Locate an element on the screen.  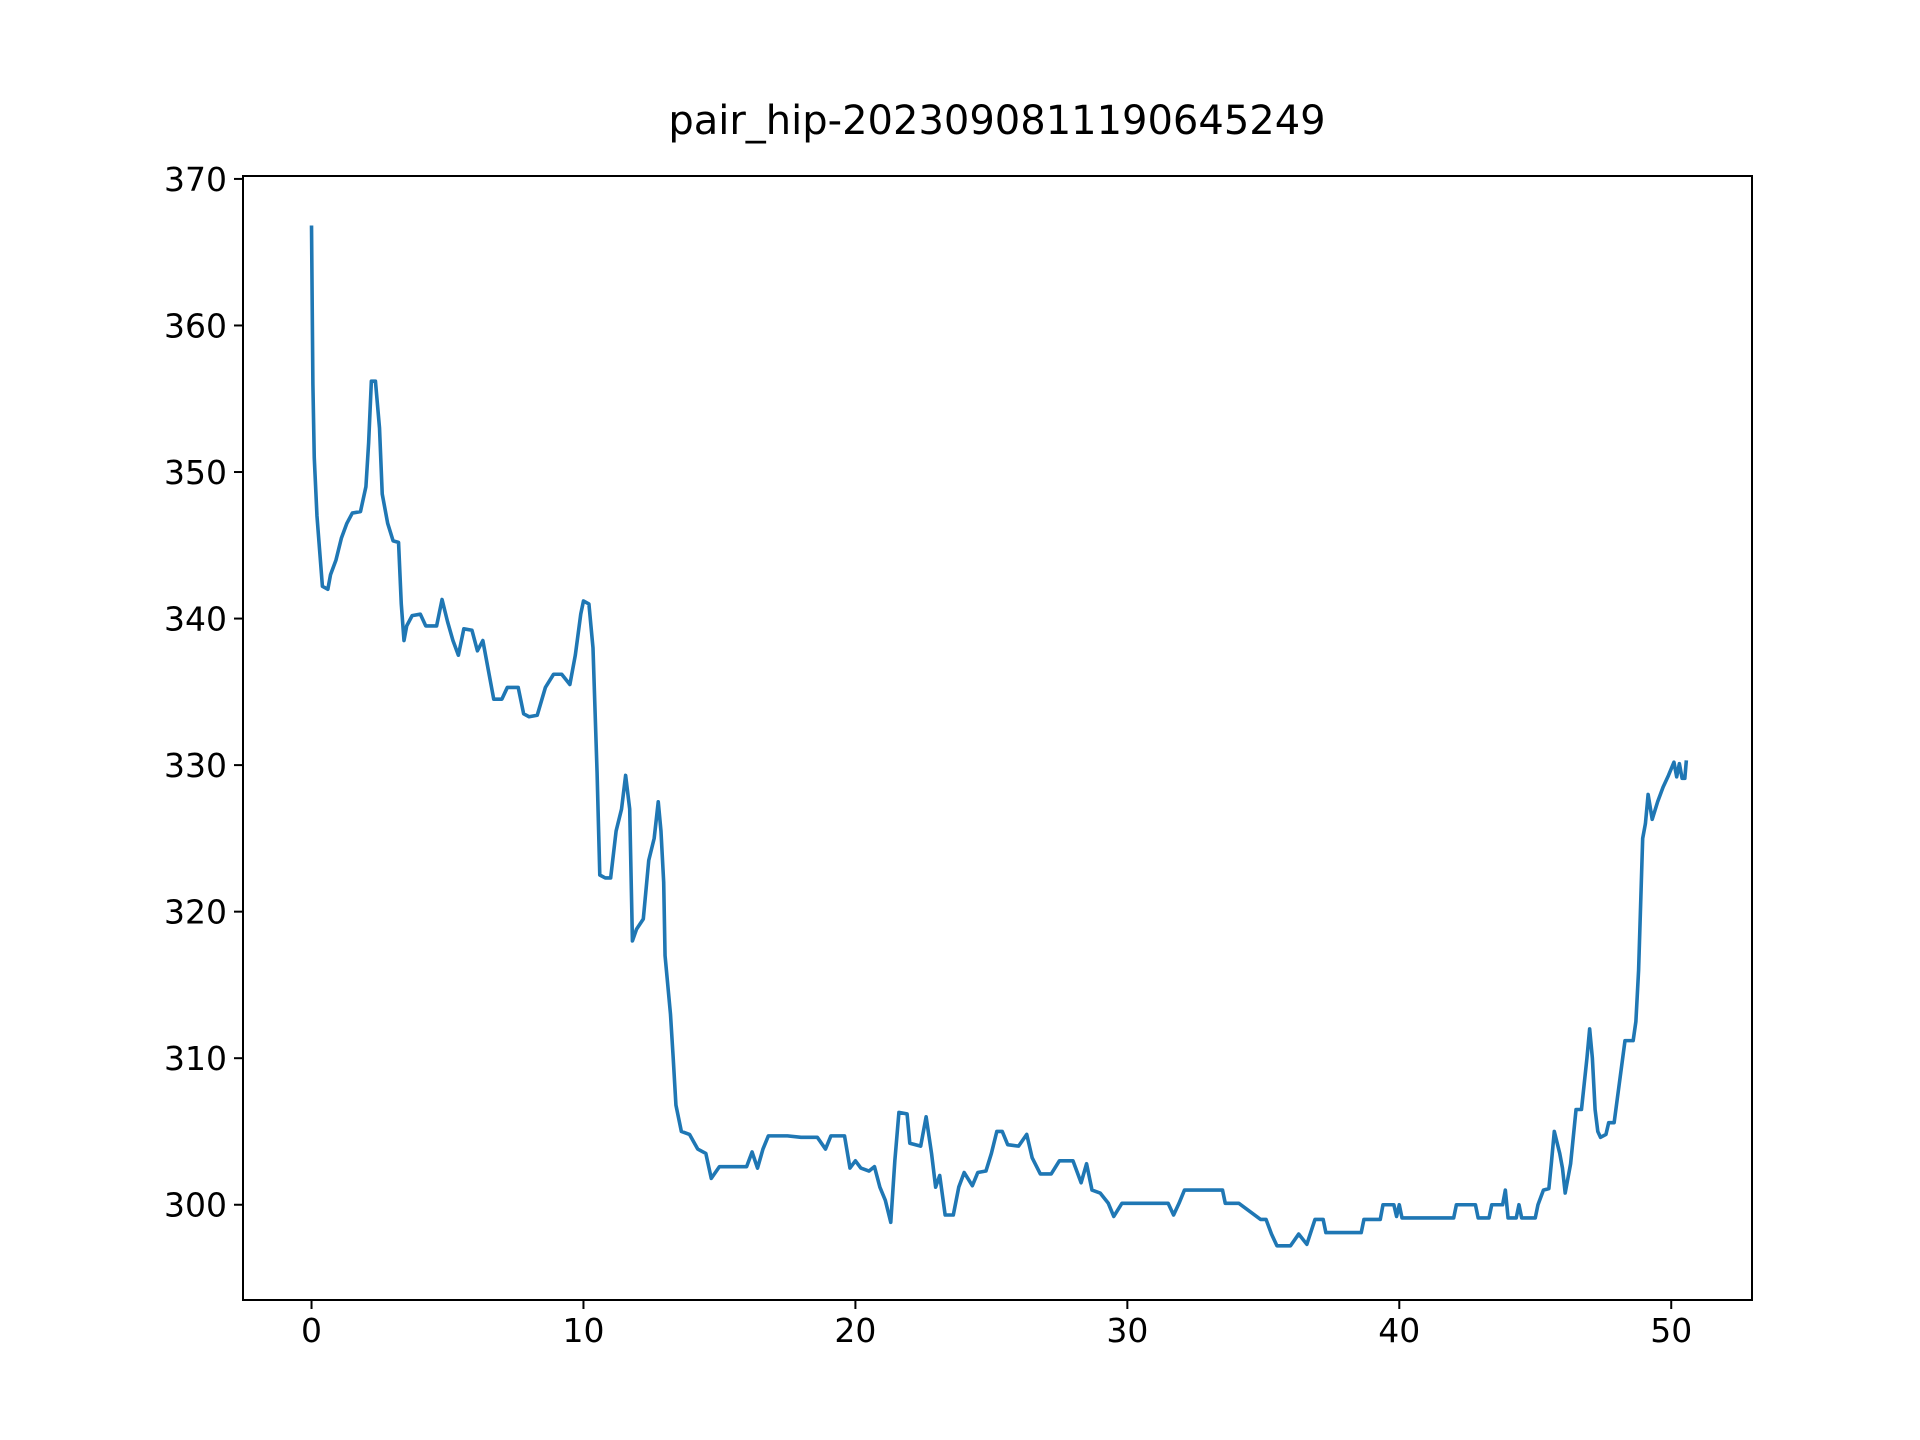
x-tick-label: 20 is located at coordinates (855, 1330).